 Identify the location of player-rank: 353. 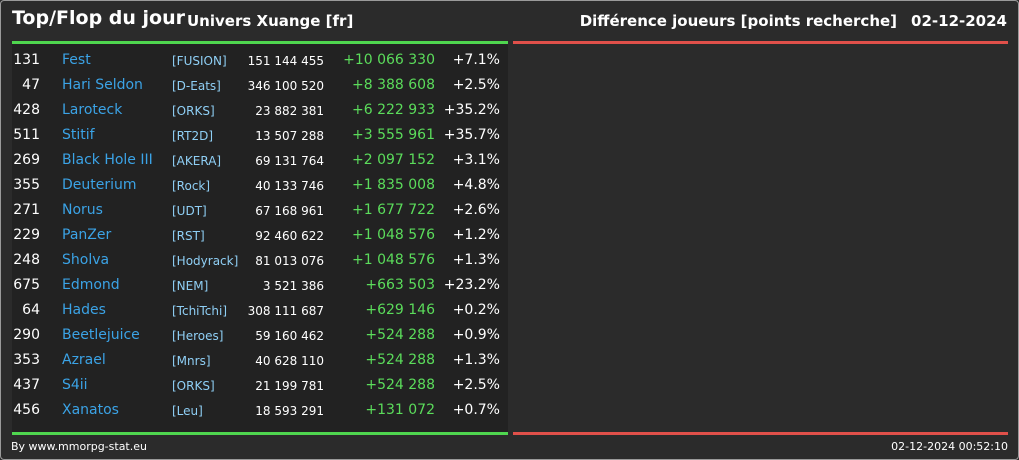
(26, 360).